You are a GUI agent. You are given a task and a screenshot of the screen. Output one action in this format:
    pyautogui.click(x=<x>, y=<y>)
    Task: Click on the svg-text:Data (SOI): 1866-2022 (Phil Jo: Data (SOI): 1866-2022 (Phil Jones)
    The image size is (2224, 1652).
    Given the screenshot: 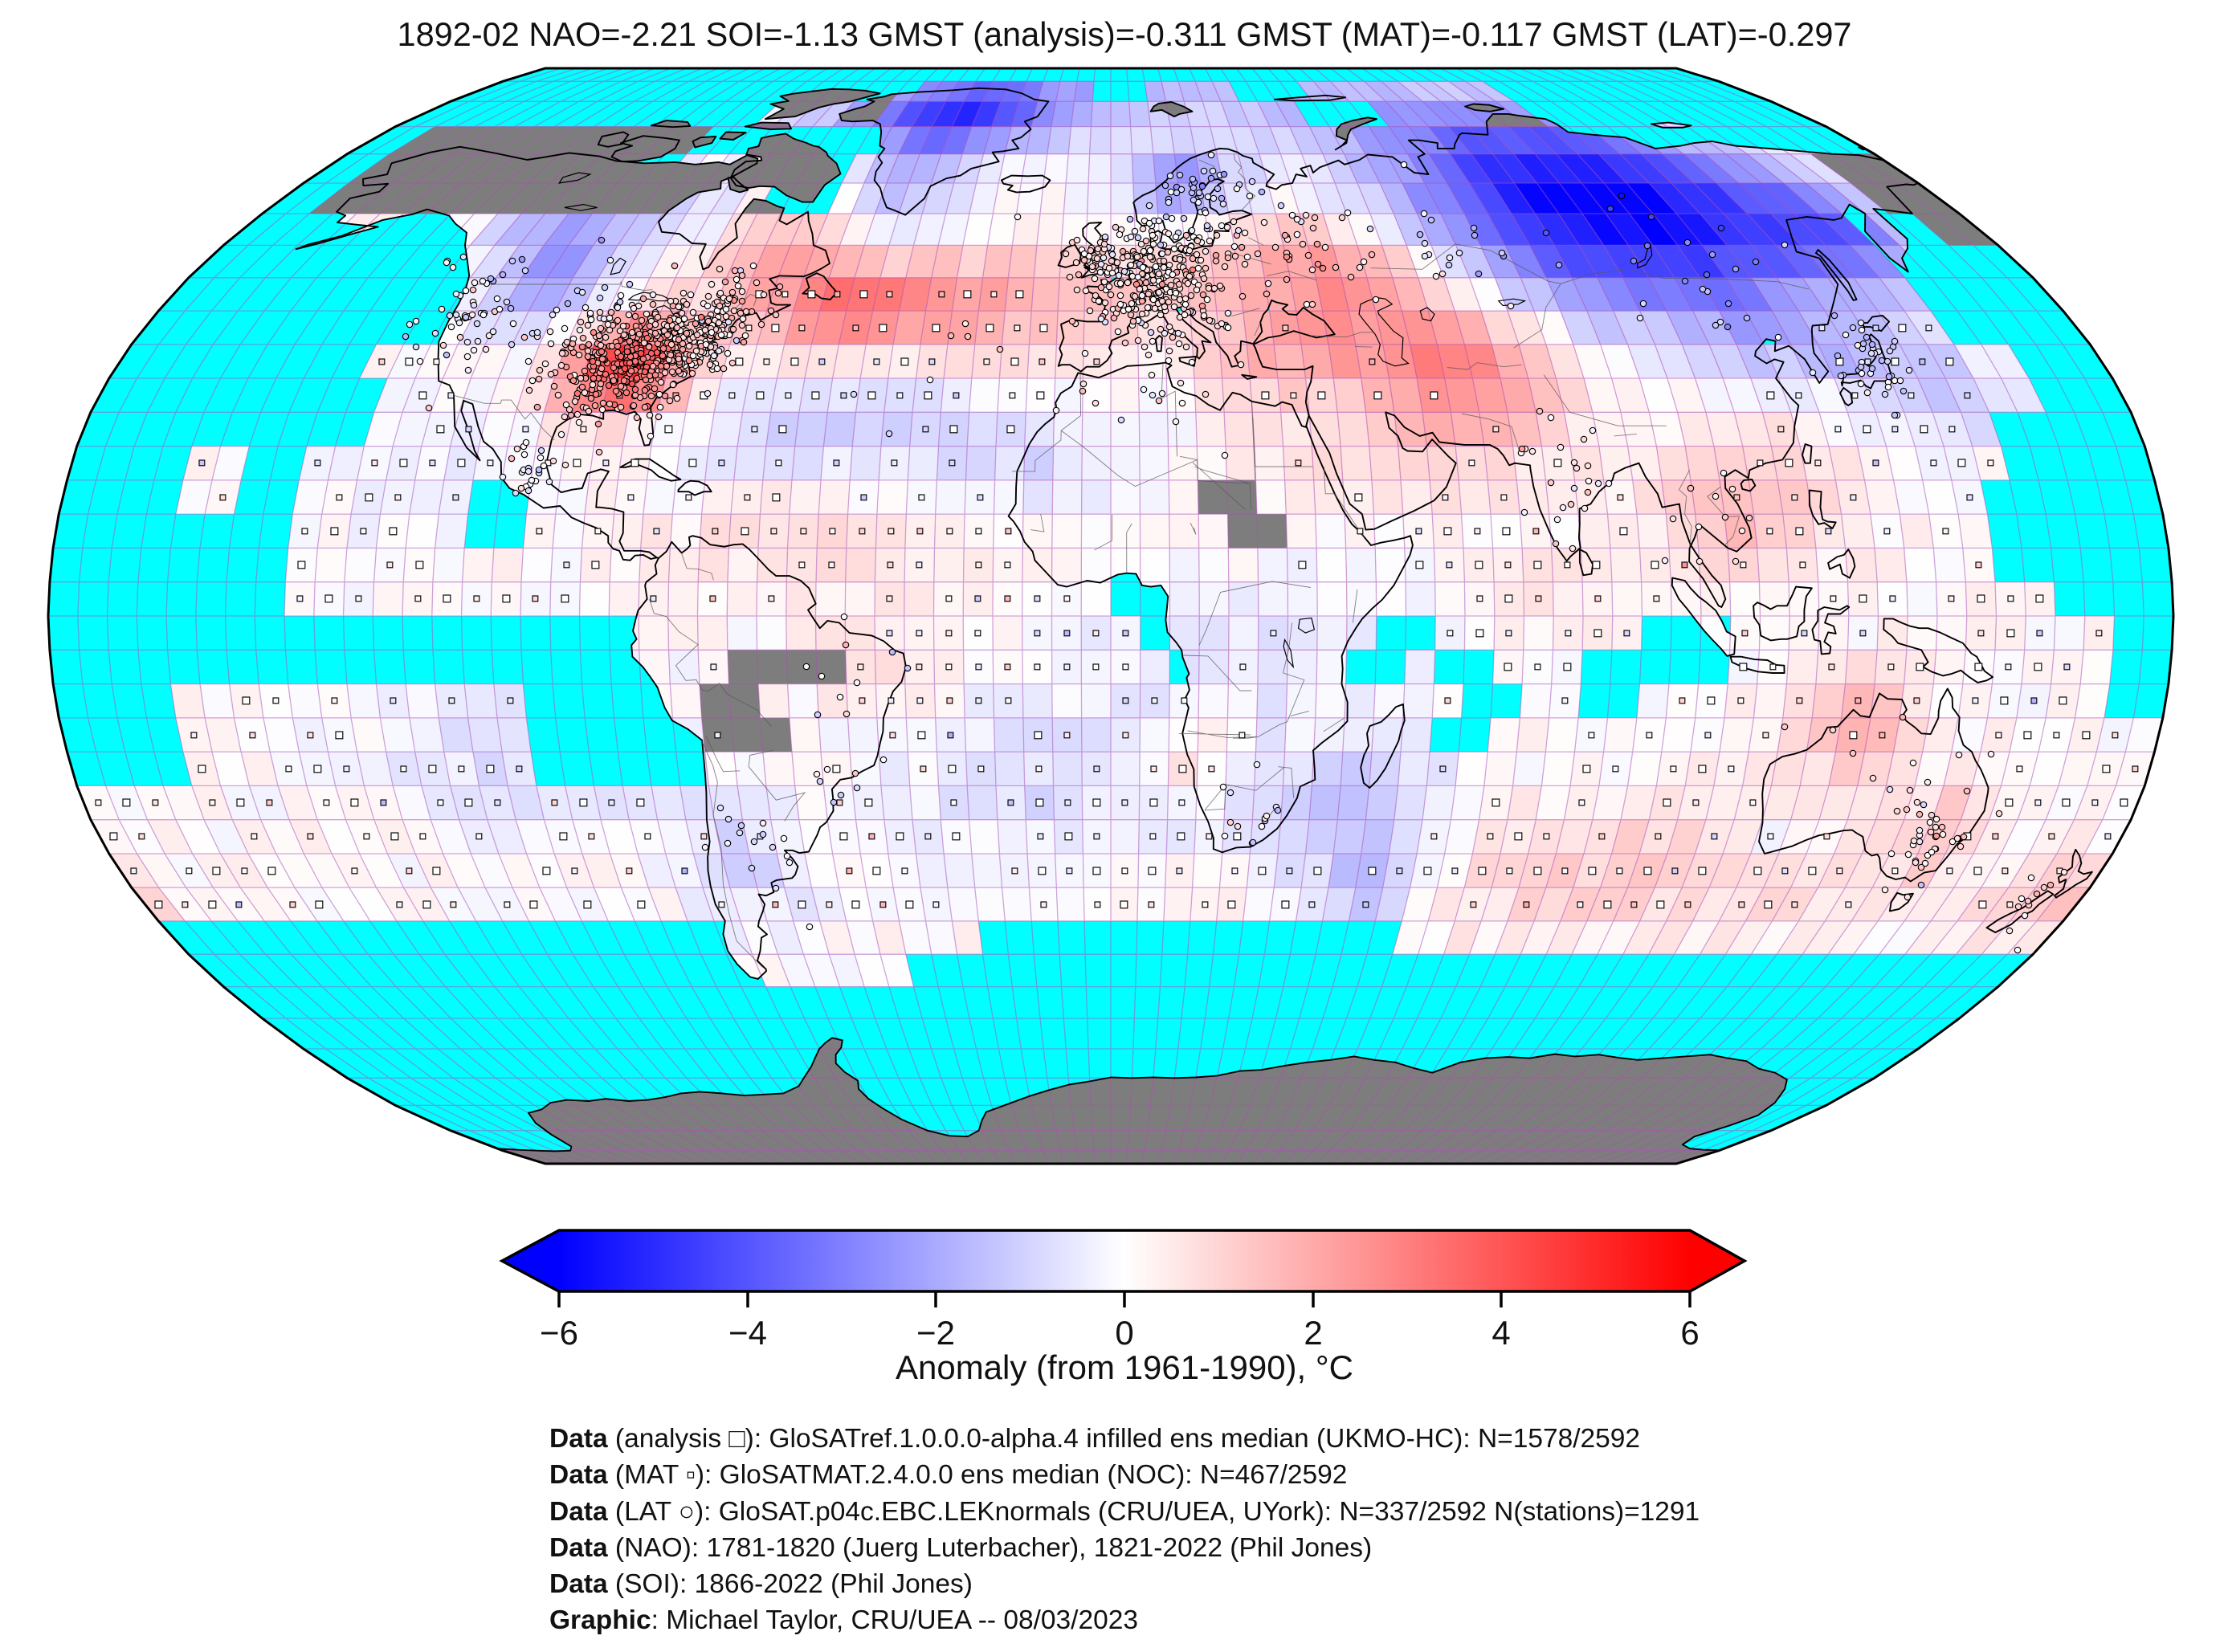 What is the action you would take?
    pyautogui.click(x=761, y=1584)
    